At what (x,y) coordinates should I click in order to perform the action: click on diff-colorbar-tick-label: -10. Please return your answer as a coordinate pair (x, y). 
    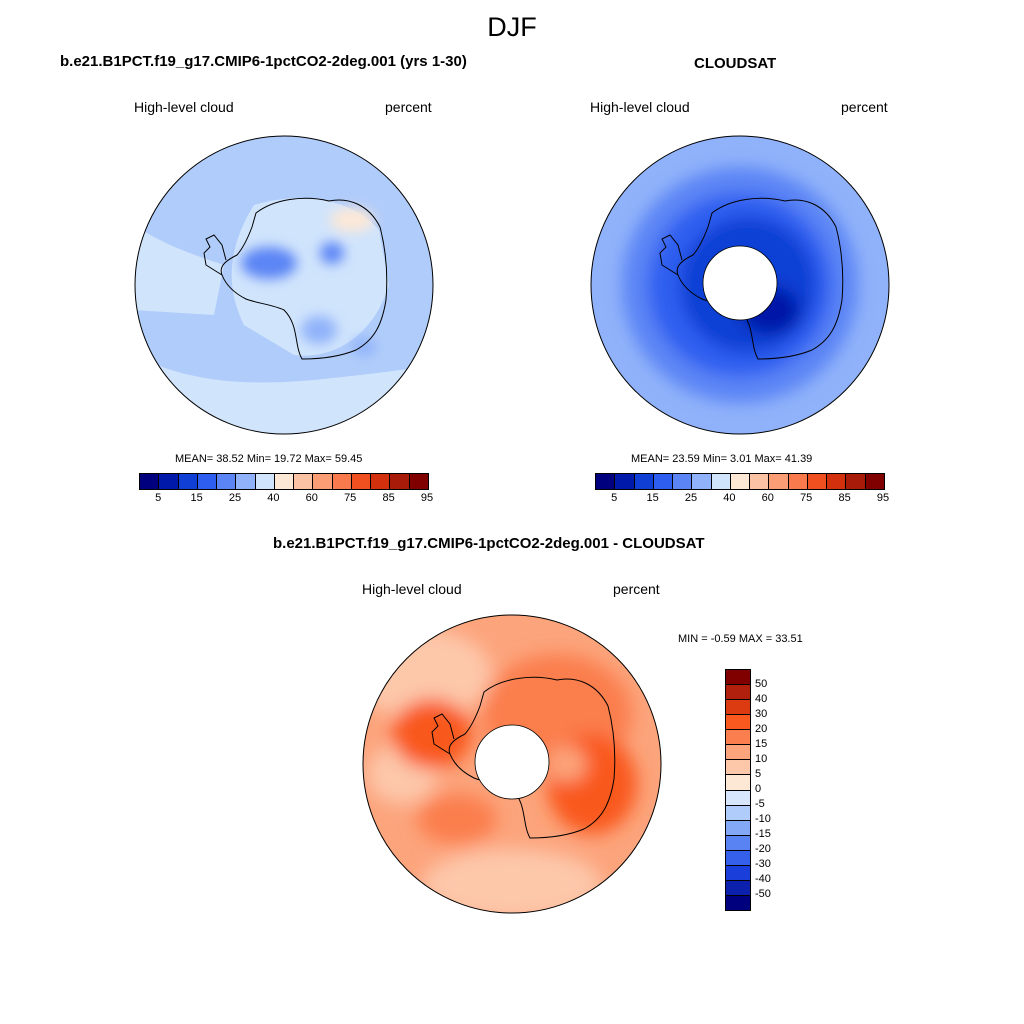
    Looking at the image, I should click on (763, 819).